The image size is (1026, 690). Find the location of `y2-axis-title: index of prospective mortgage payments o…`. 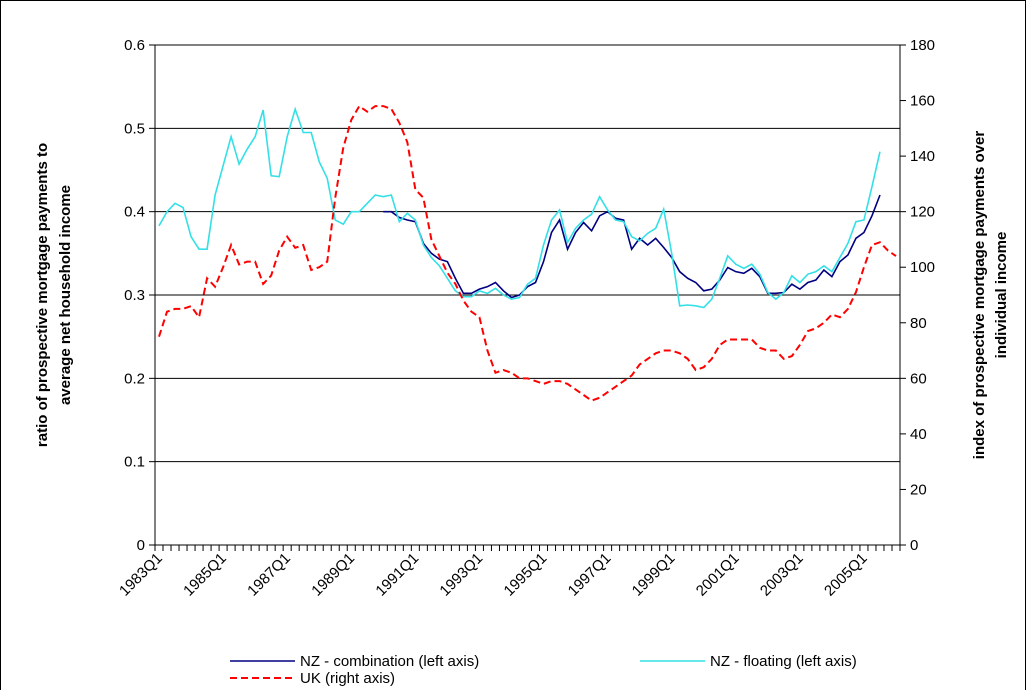

y2-axis-title: index of prospective mortgage payments o… is located at coordinates (979, 295).